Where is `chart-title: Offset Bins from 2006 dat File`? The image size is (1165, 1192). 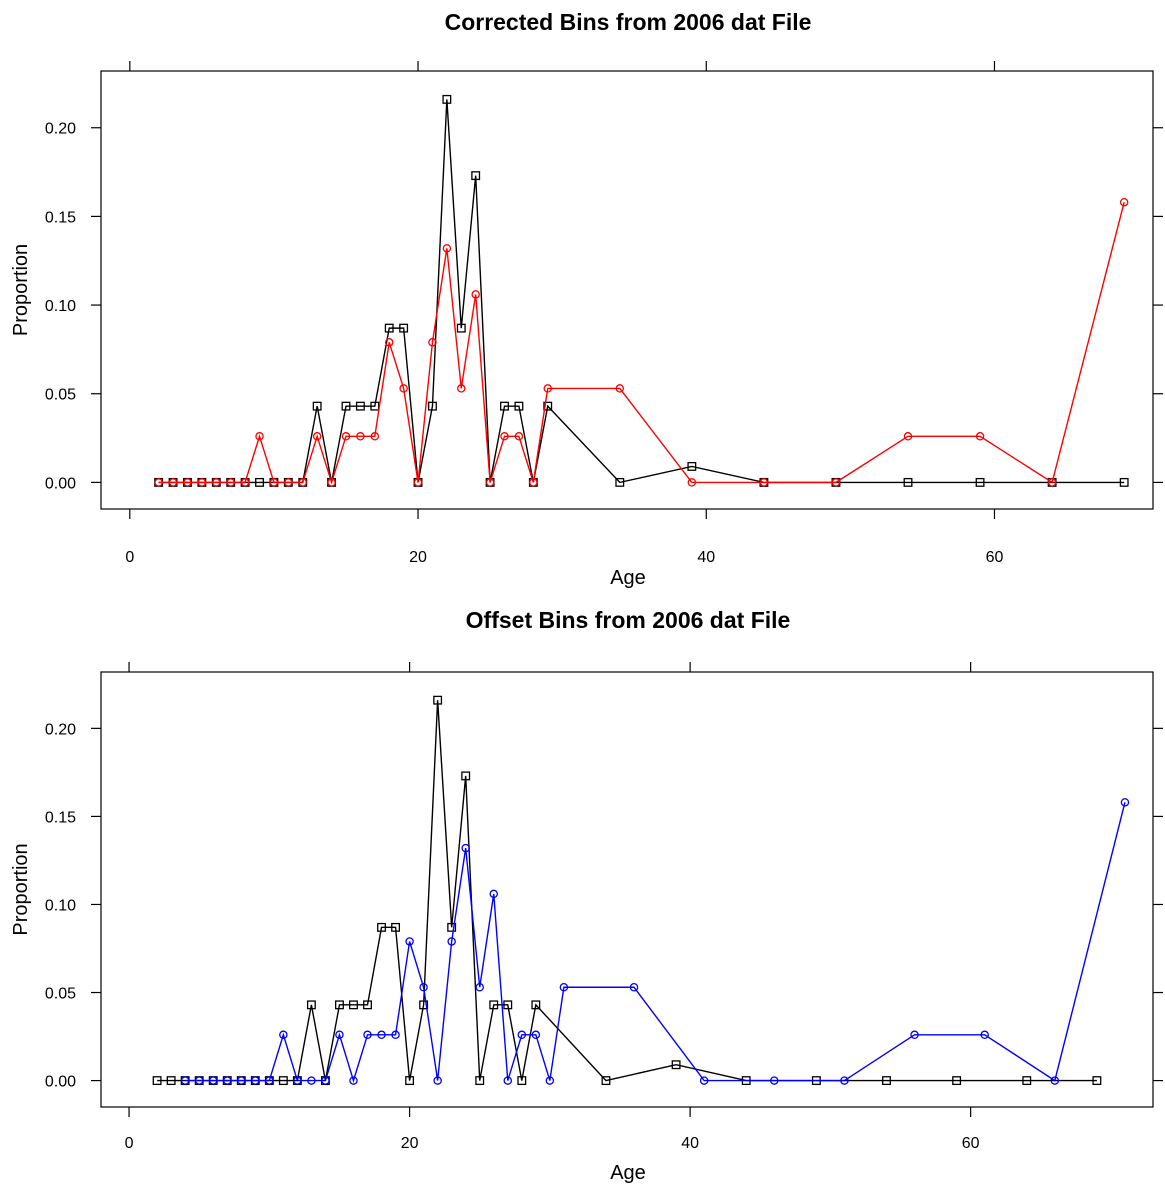 chart-title: Offset Bins from 2006 dat File is located at coordinates (628, 620).